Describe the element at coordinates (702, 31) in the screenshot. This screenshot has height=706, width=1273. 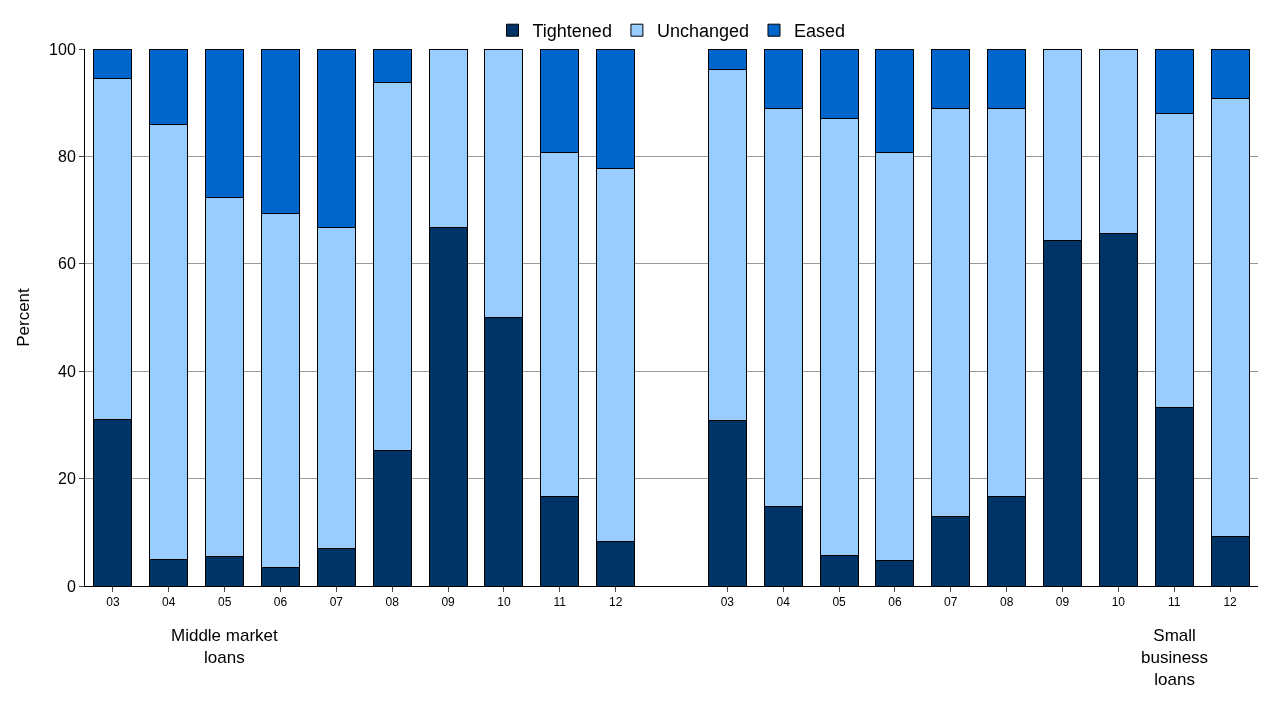
I see `legend-label: Unchanged` at that location.